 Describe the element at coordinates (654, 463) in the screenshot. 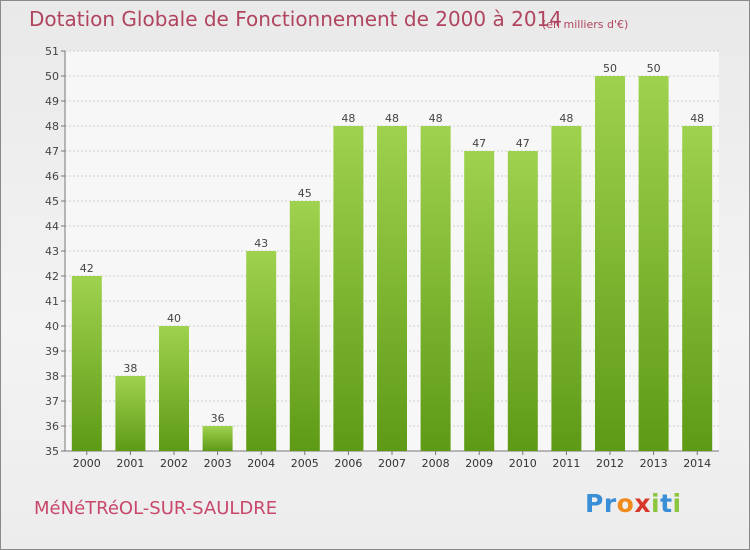

I see `x-tick-label: 2013` at that location.